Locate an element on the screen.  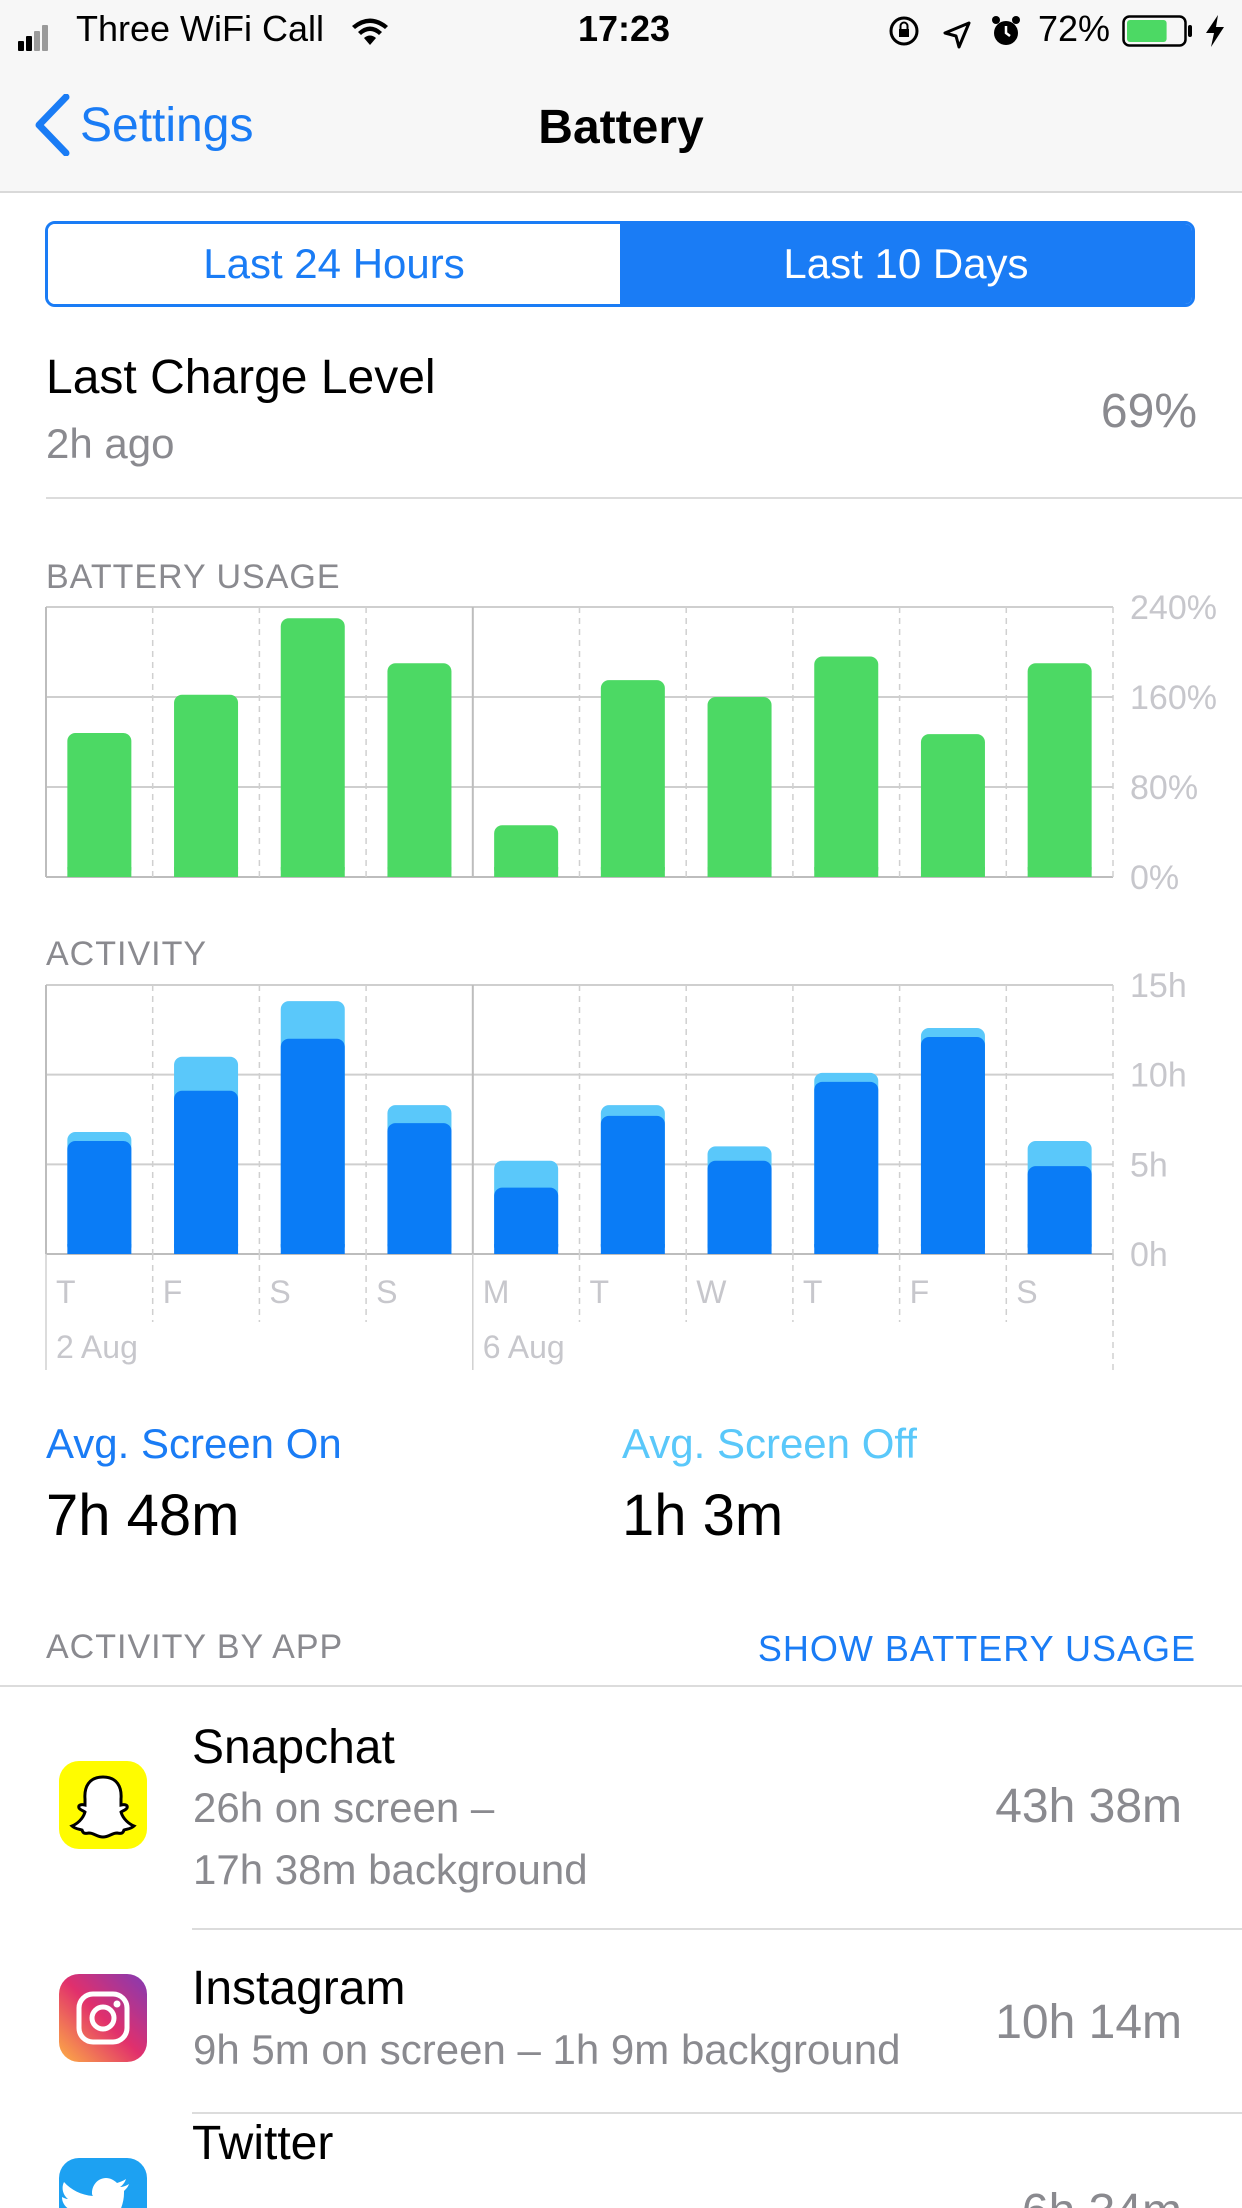
avg-screen-off-value: 1h 3m is located at coordinates (703, 1515).